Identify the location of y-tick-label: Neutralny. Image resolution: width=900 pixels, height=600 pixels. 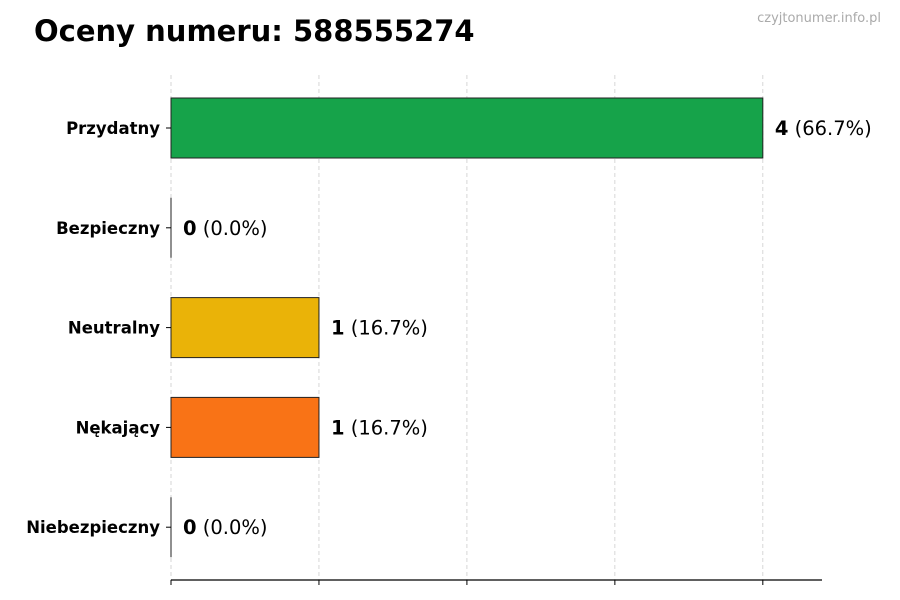
(114, 328).